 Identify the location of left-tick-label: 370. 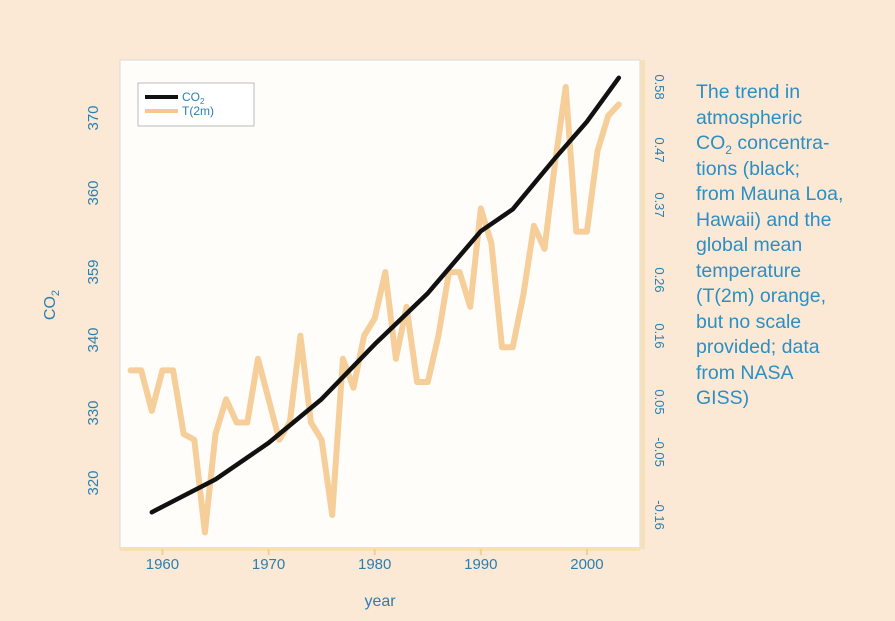
(93, 117).